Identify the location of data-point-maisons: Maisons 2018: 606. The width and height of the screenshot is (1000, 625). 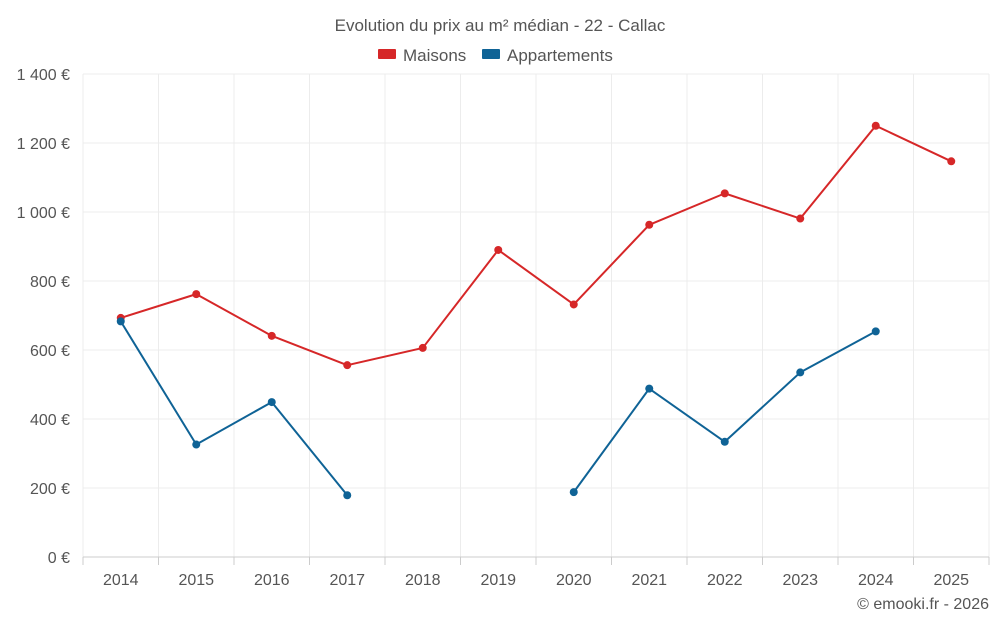
(422, 347).